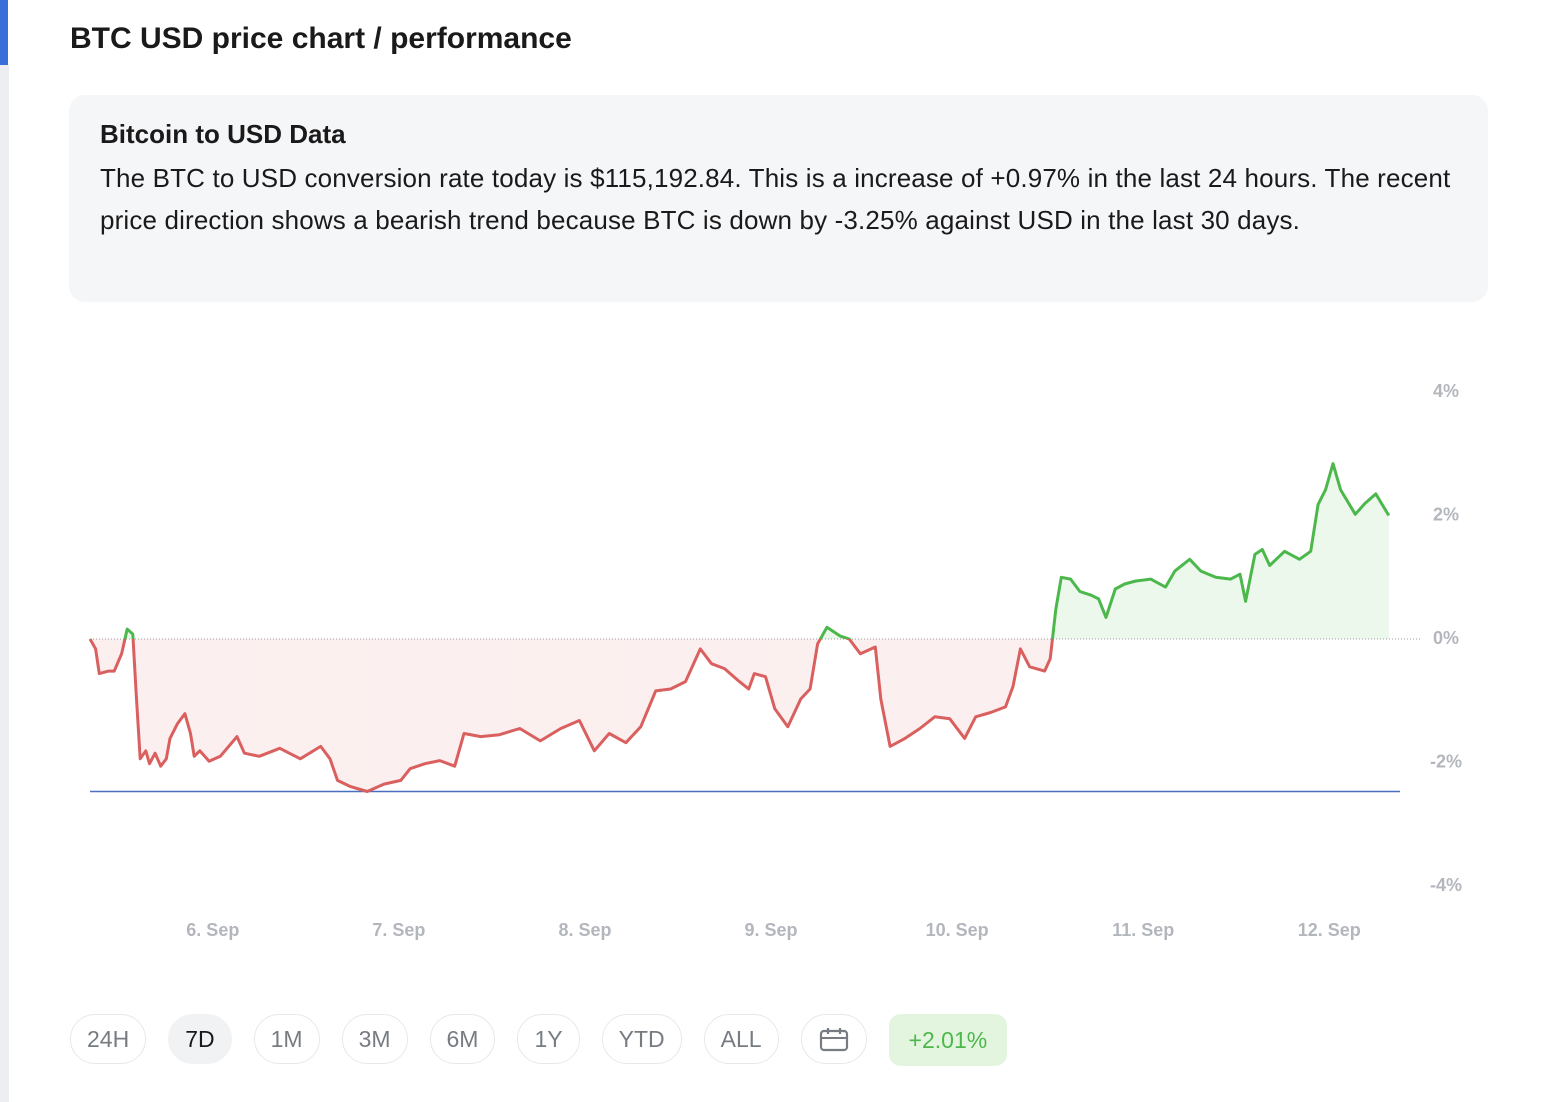  What do you see at coordinates (1446, 514) in the screenshot?
I see `y-tick-label: 2%` at bounding box center [1446, 514].